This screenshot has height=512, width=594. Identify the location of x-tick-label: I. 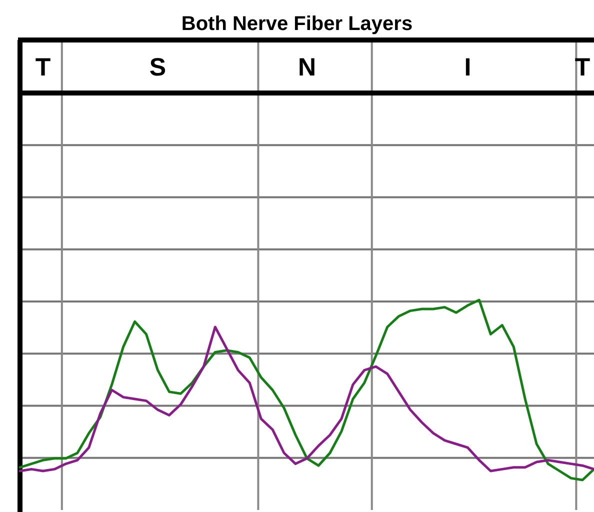
(468, 68).